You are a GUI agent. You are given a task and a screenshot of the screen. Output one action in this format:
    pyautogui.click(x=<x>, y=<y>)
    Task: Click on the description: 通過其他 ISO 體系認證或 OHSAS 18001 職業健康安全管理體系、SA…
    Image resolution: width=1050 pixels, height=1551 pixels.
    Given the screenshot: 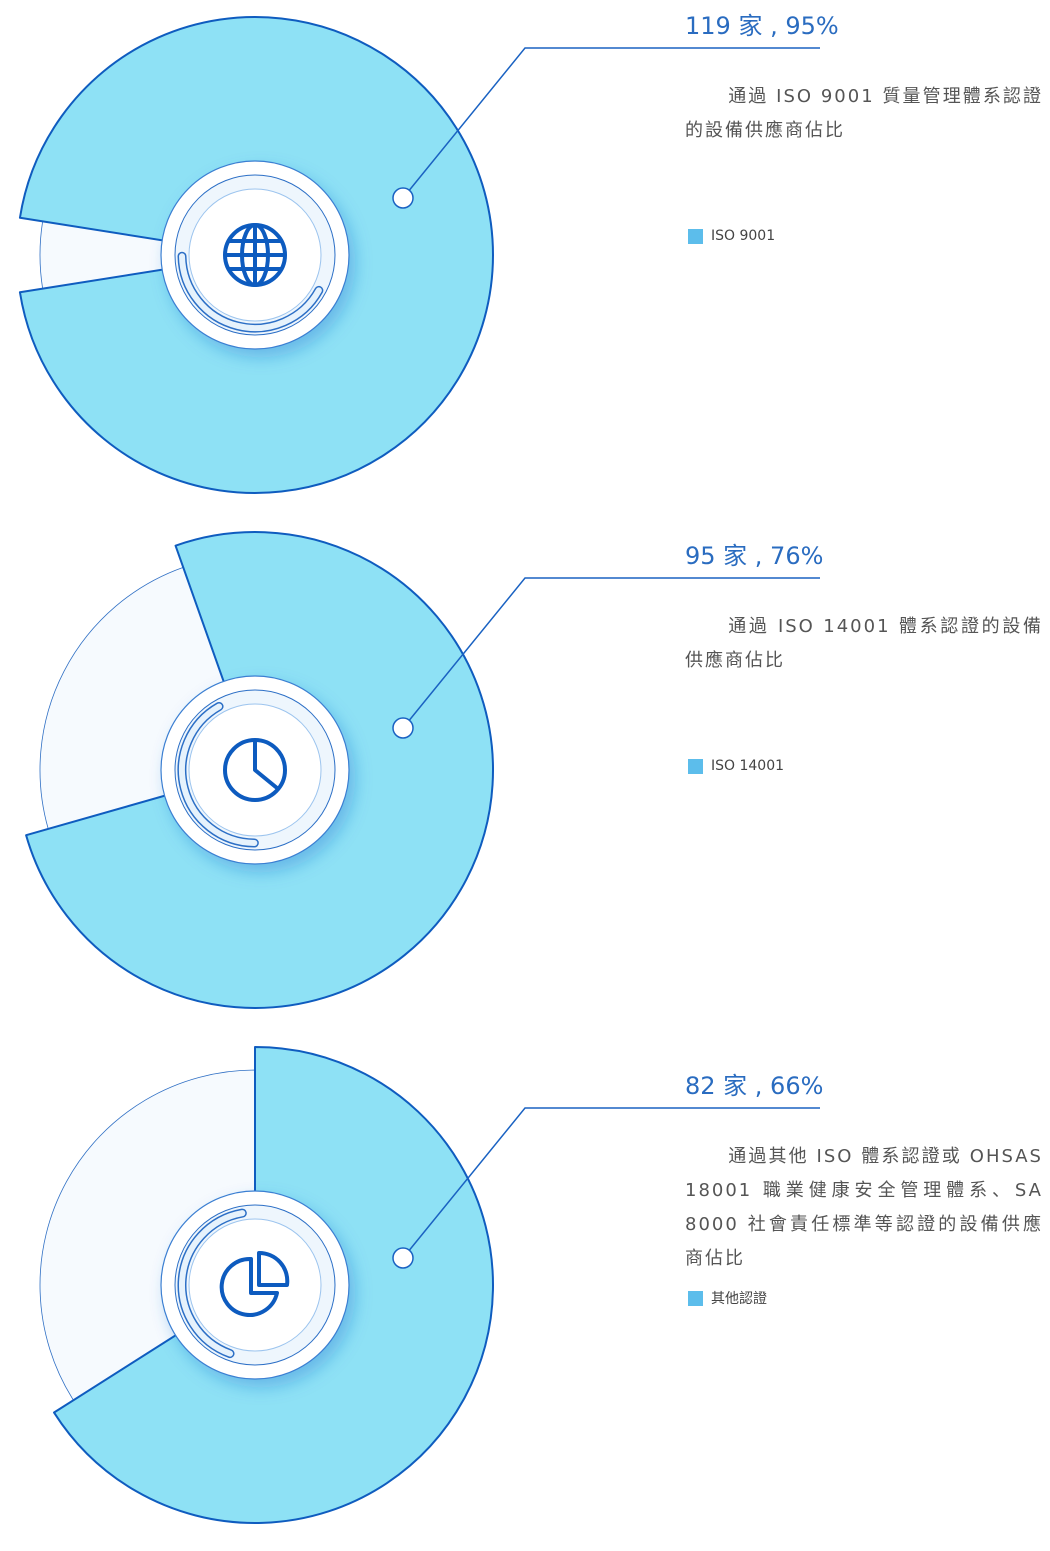 What is the action you would take?
    pyautogui.click(x=864, y=1207)
    